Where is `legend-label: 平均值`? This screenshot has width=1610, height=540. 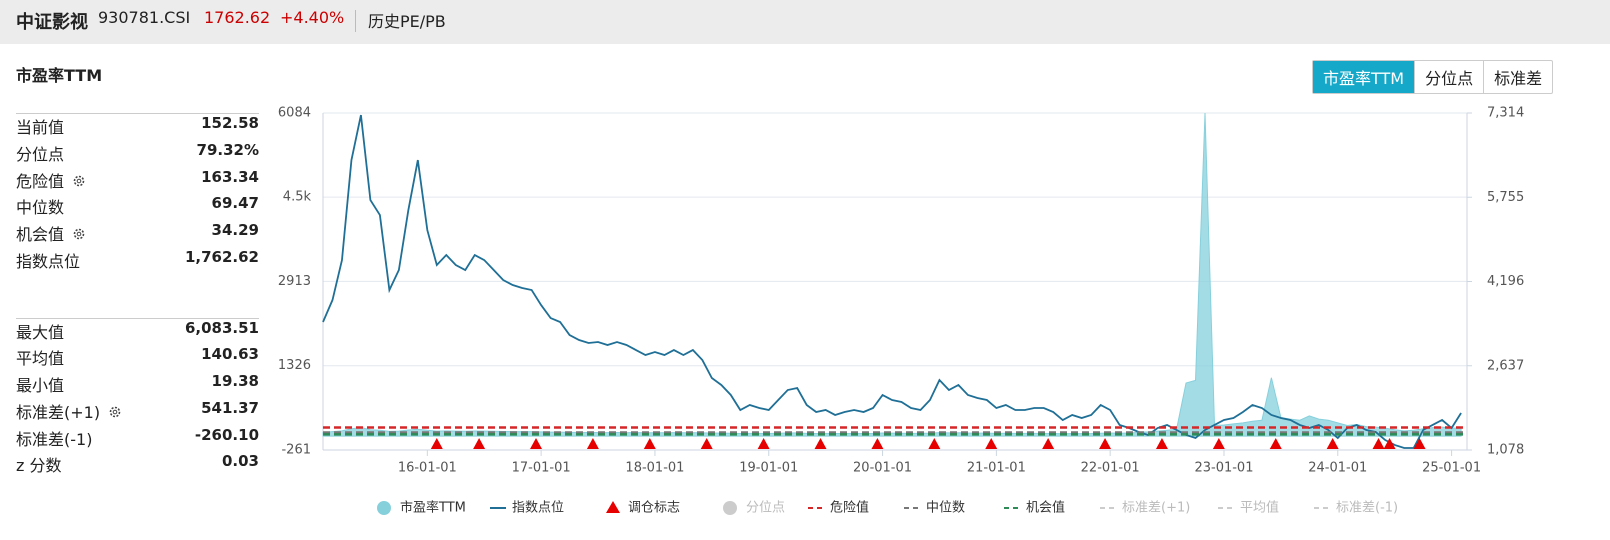 legend-label: 平均值 is located at coordinates (1259, 508).